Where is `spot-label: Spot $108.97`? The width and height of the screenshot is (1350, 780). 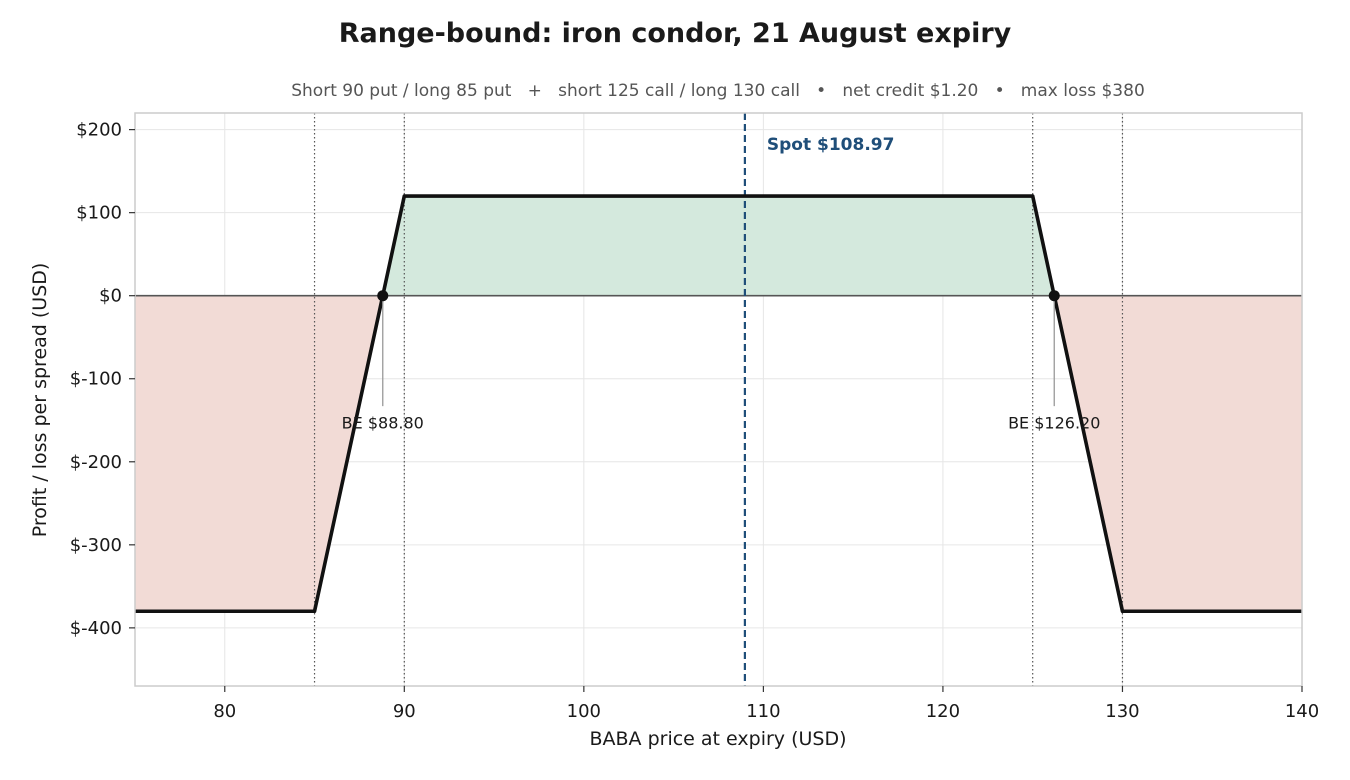 spot-label: Spot $108.97 is located at coordinates (831, 145).